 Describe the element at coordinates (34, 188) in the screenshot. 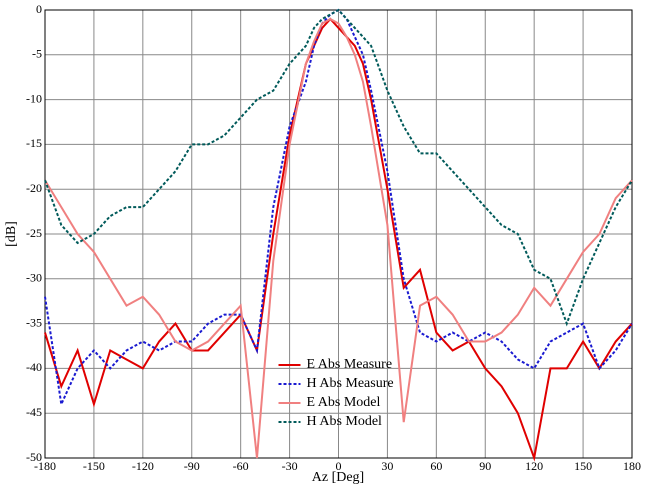

I see `y-tick-label: -20` at that location.